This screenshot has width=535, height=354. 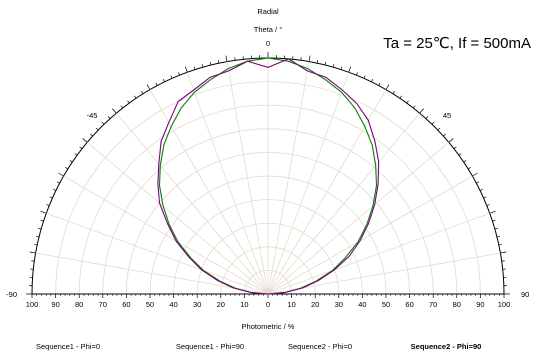 What do you see at coordinates (320, 346) in the screenshot?
I see `legend-item-seq2-phi0: Sequence2 - Phi=0` at bounding box center [320, 346].